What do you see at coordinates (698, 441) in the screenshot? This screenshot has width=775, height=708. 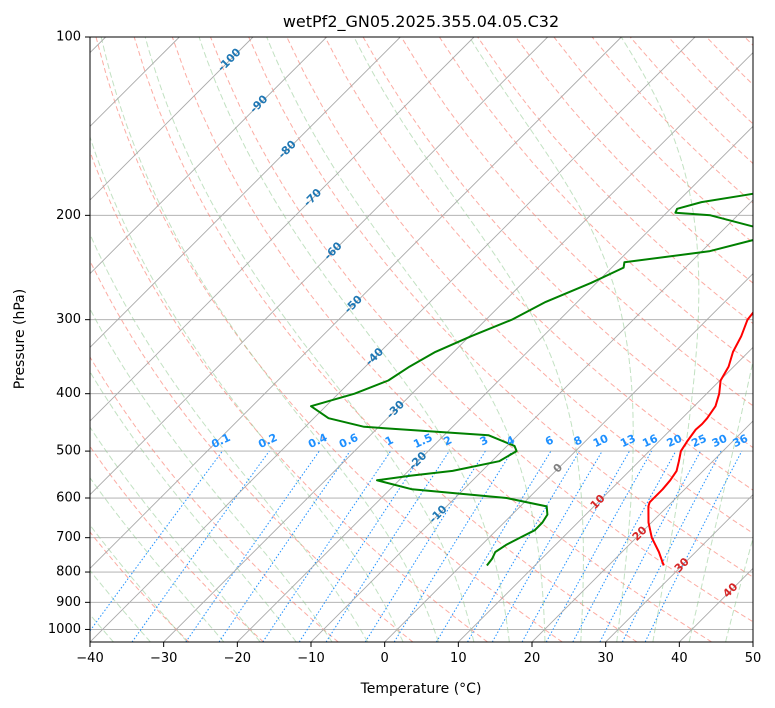 I see `mixing-ratio-label: 25` at bounding box center [698, 441].